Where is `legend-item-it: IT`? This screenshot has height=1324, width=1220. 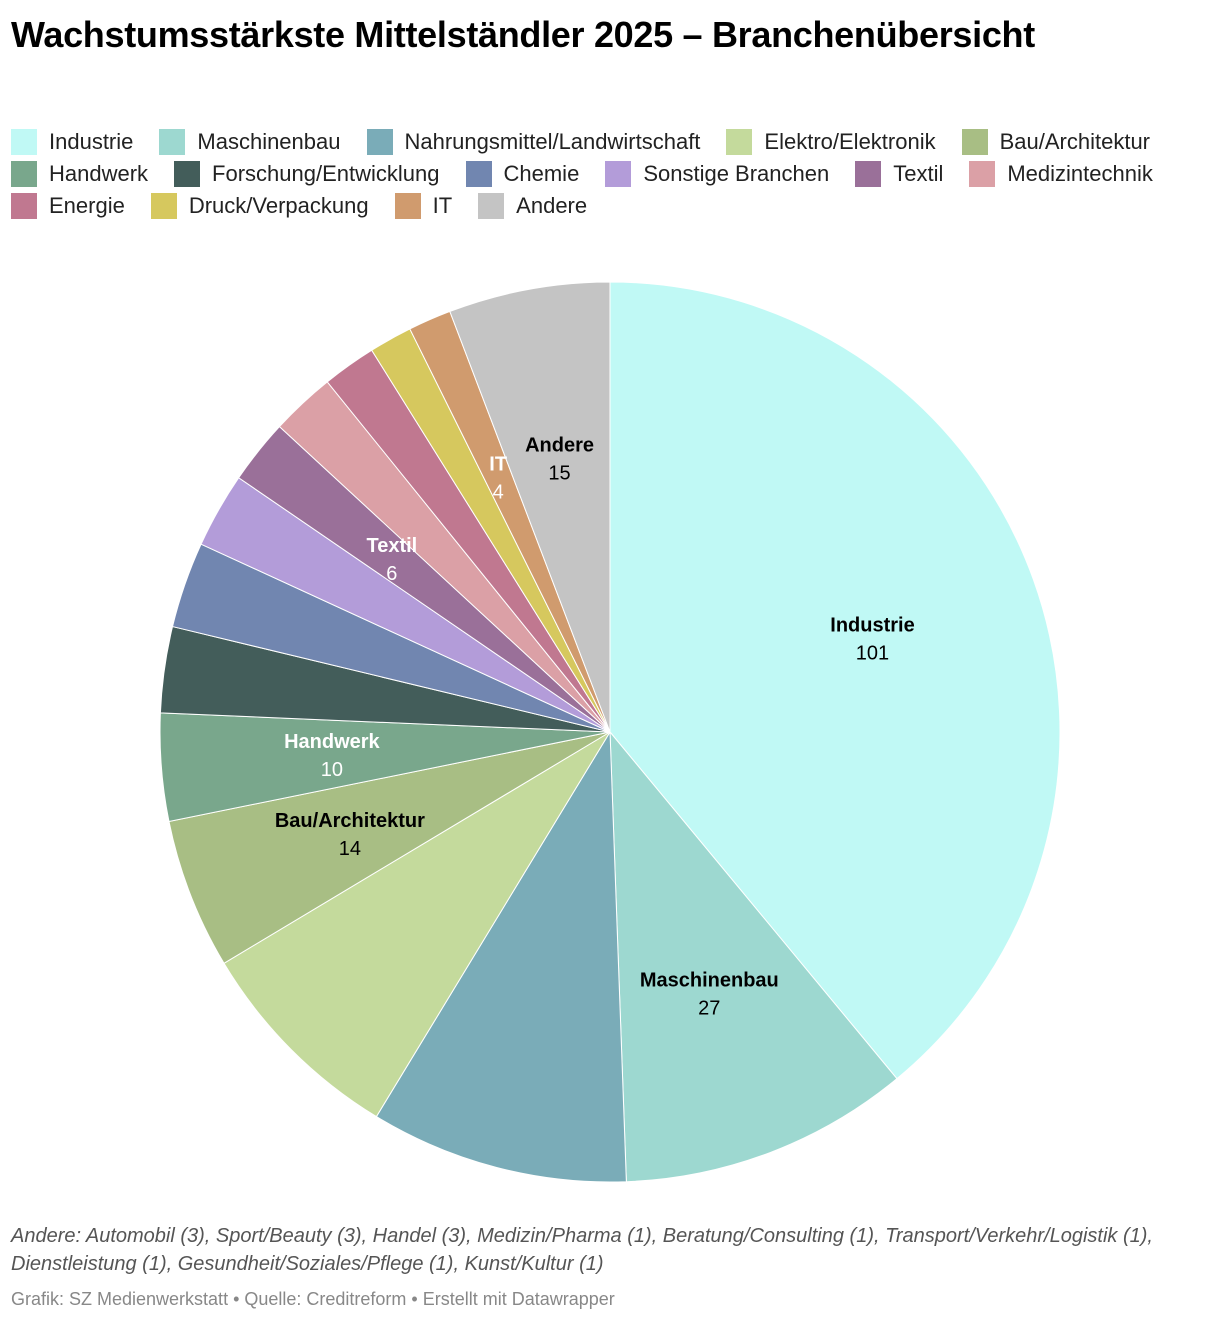
legend-item-it: IT is located at coordinates (423, 206).